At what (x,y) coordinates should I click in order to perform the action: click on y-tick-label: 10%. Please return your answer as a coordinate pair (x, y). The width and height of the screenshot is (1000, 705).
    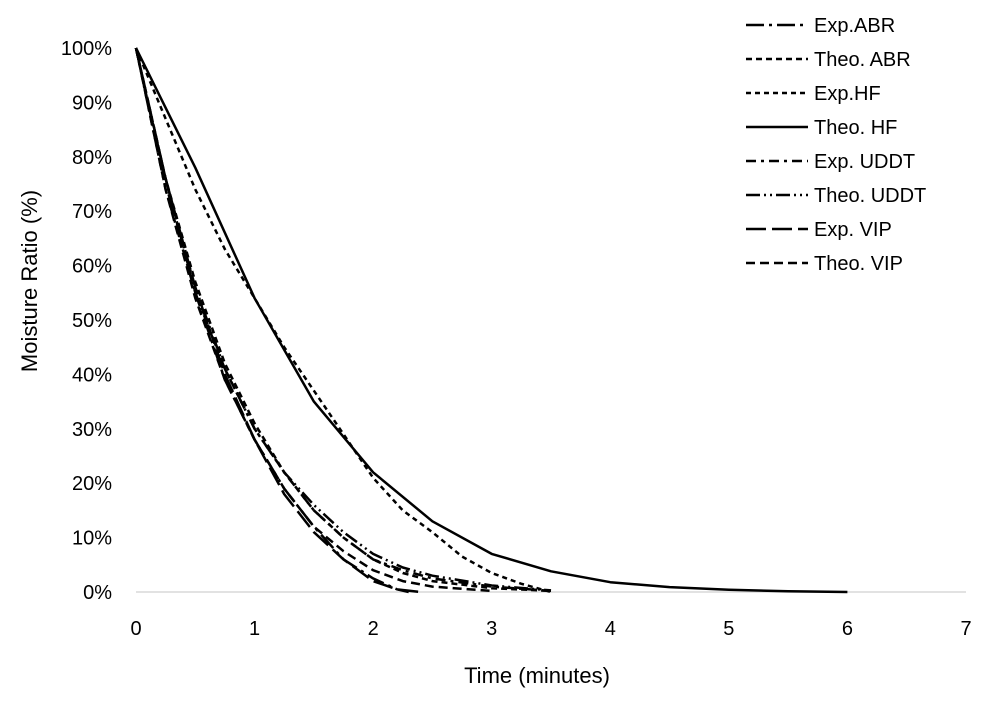
    Looking at the image, I should click on (92, 539).